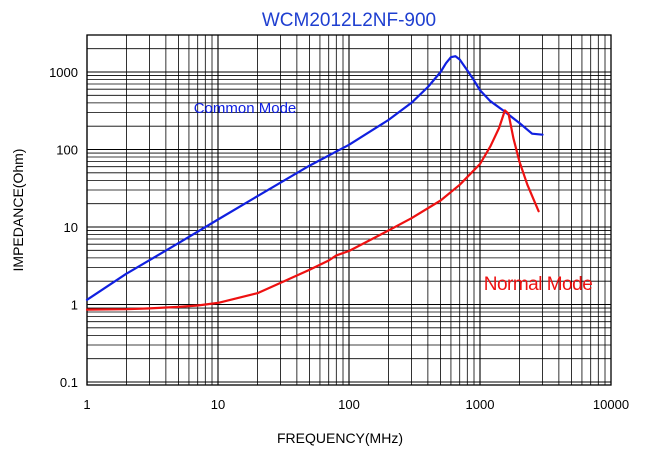  What do you see at coordinates (74, 305) in the screenshot?
I see `y-tick-label: 1` at bounding box center [74, 305].